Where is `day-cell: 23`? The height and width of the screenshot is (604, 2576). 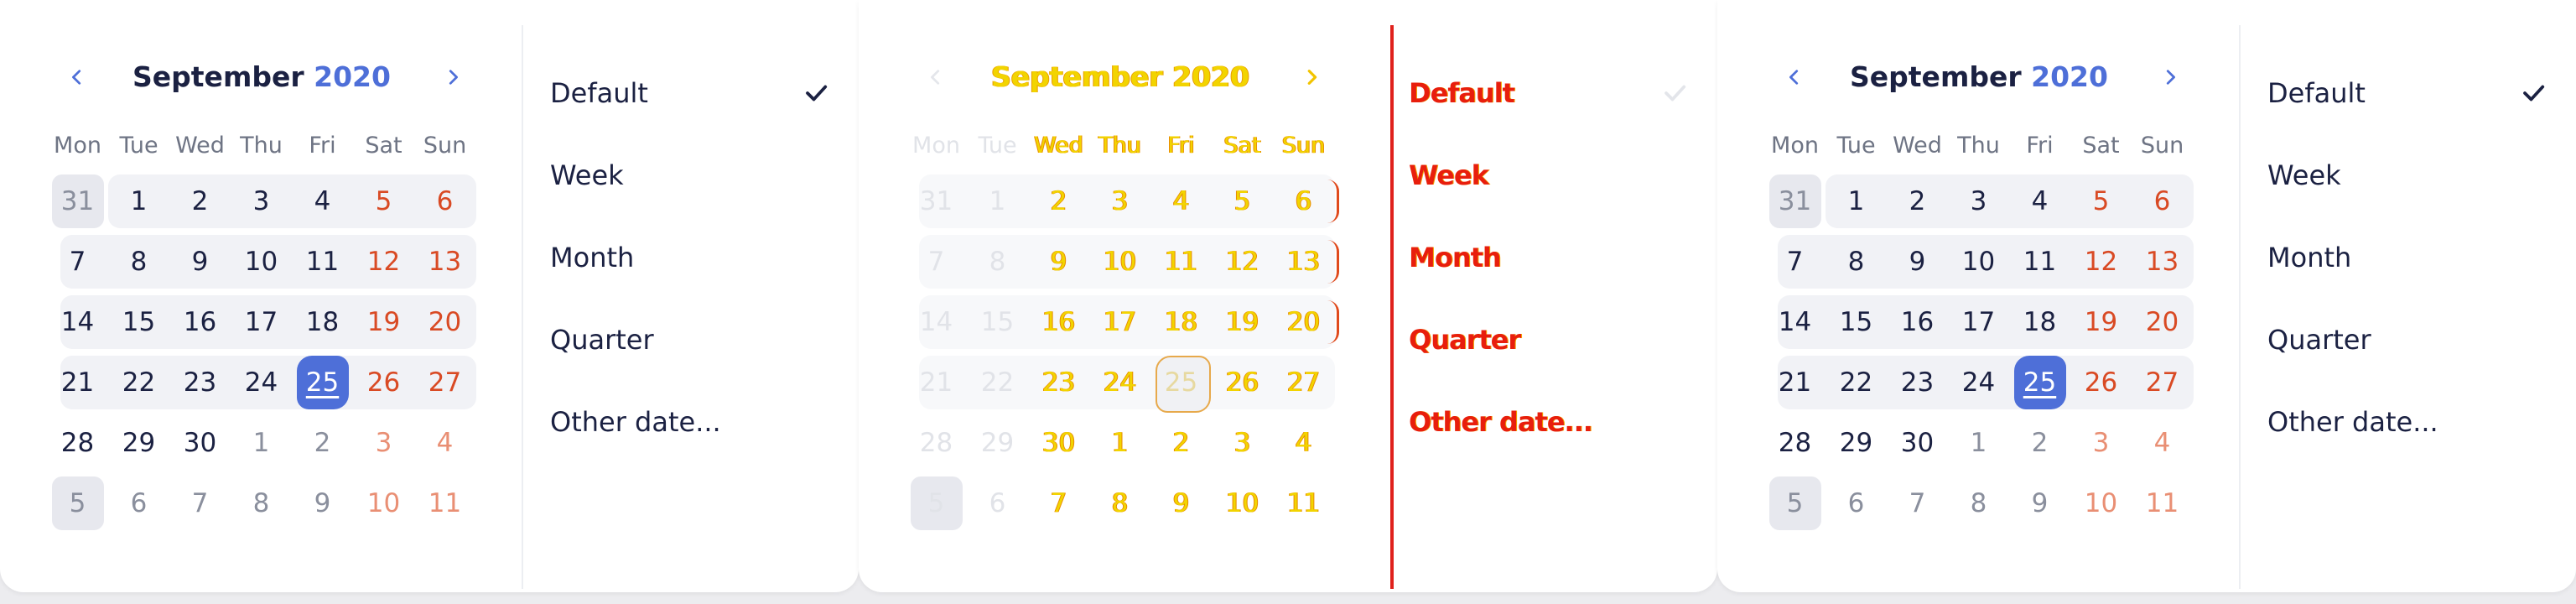
day-cell: 23 is located at coordinates (1058, 383).